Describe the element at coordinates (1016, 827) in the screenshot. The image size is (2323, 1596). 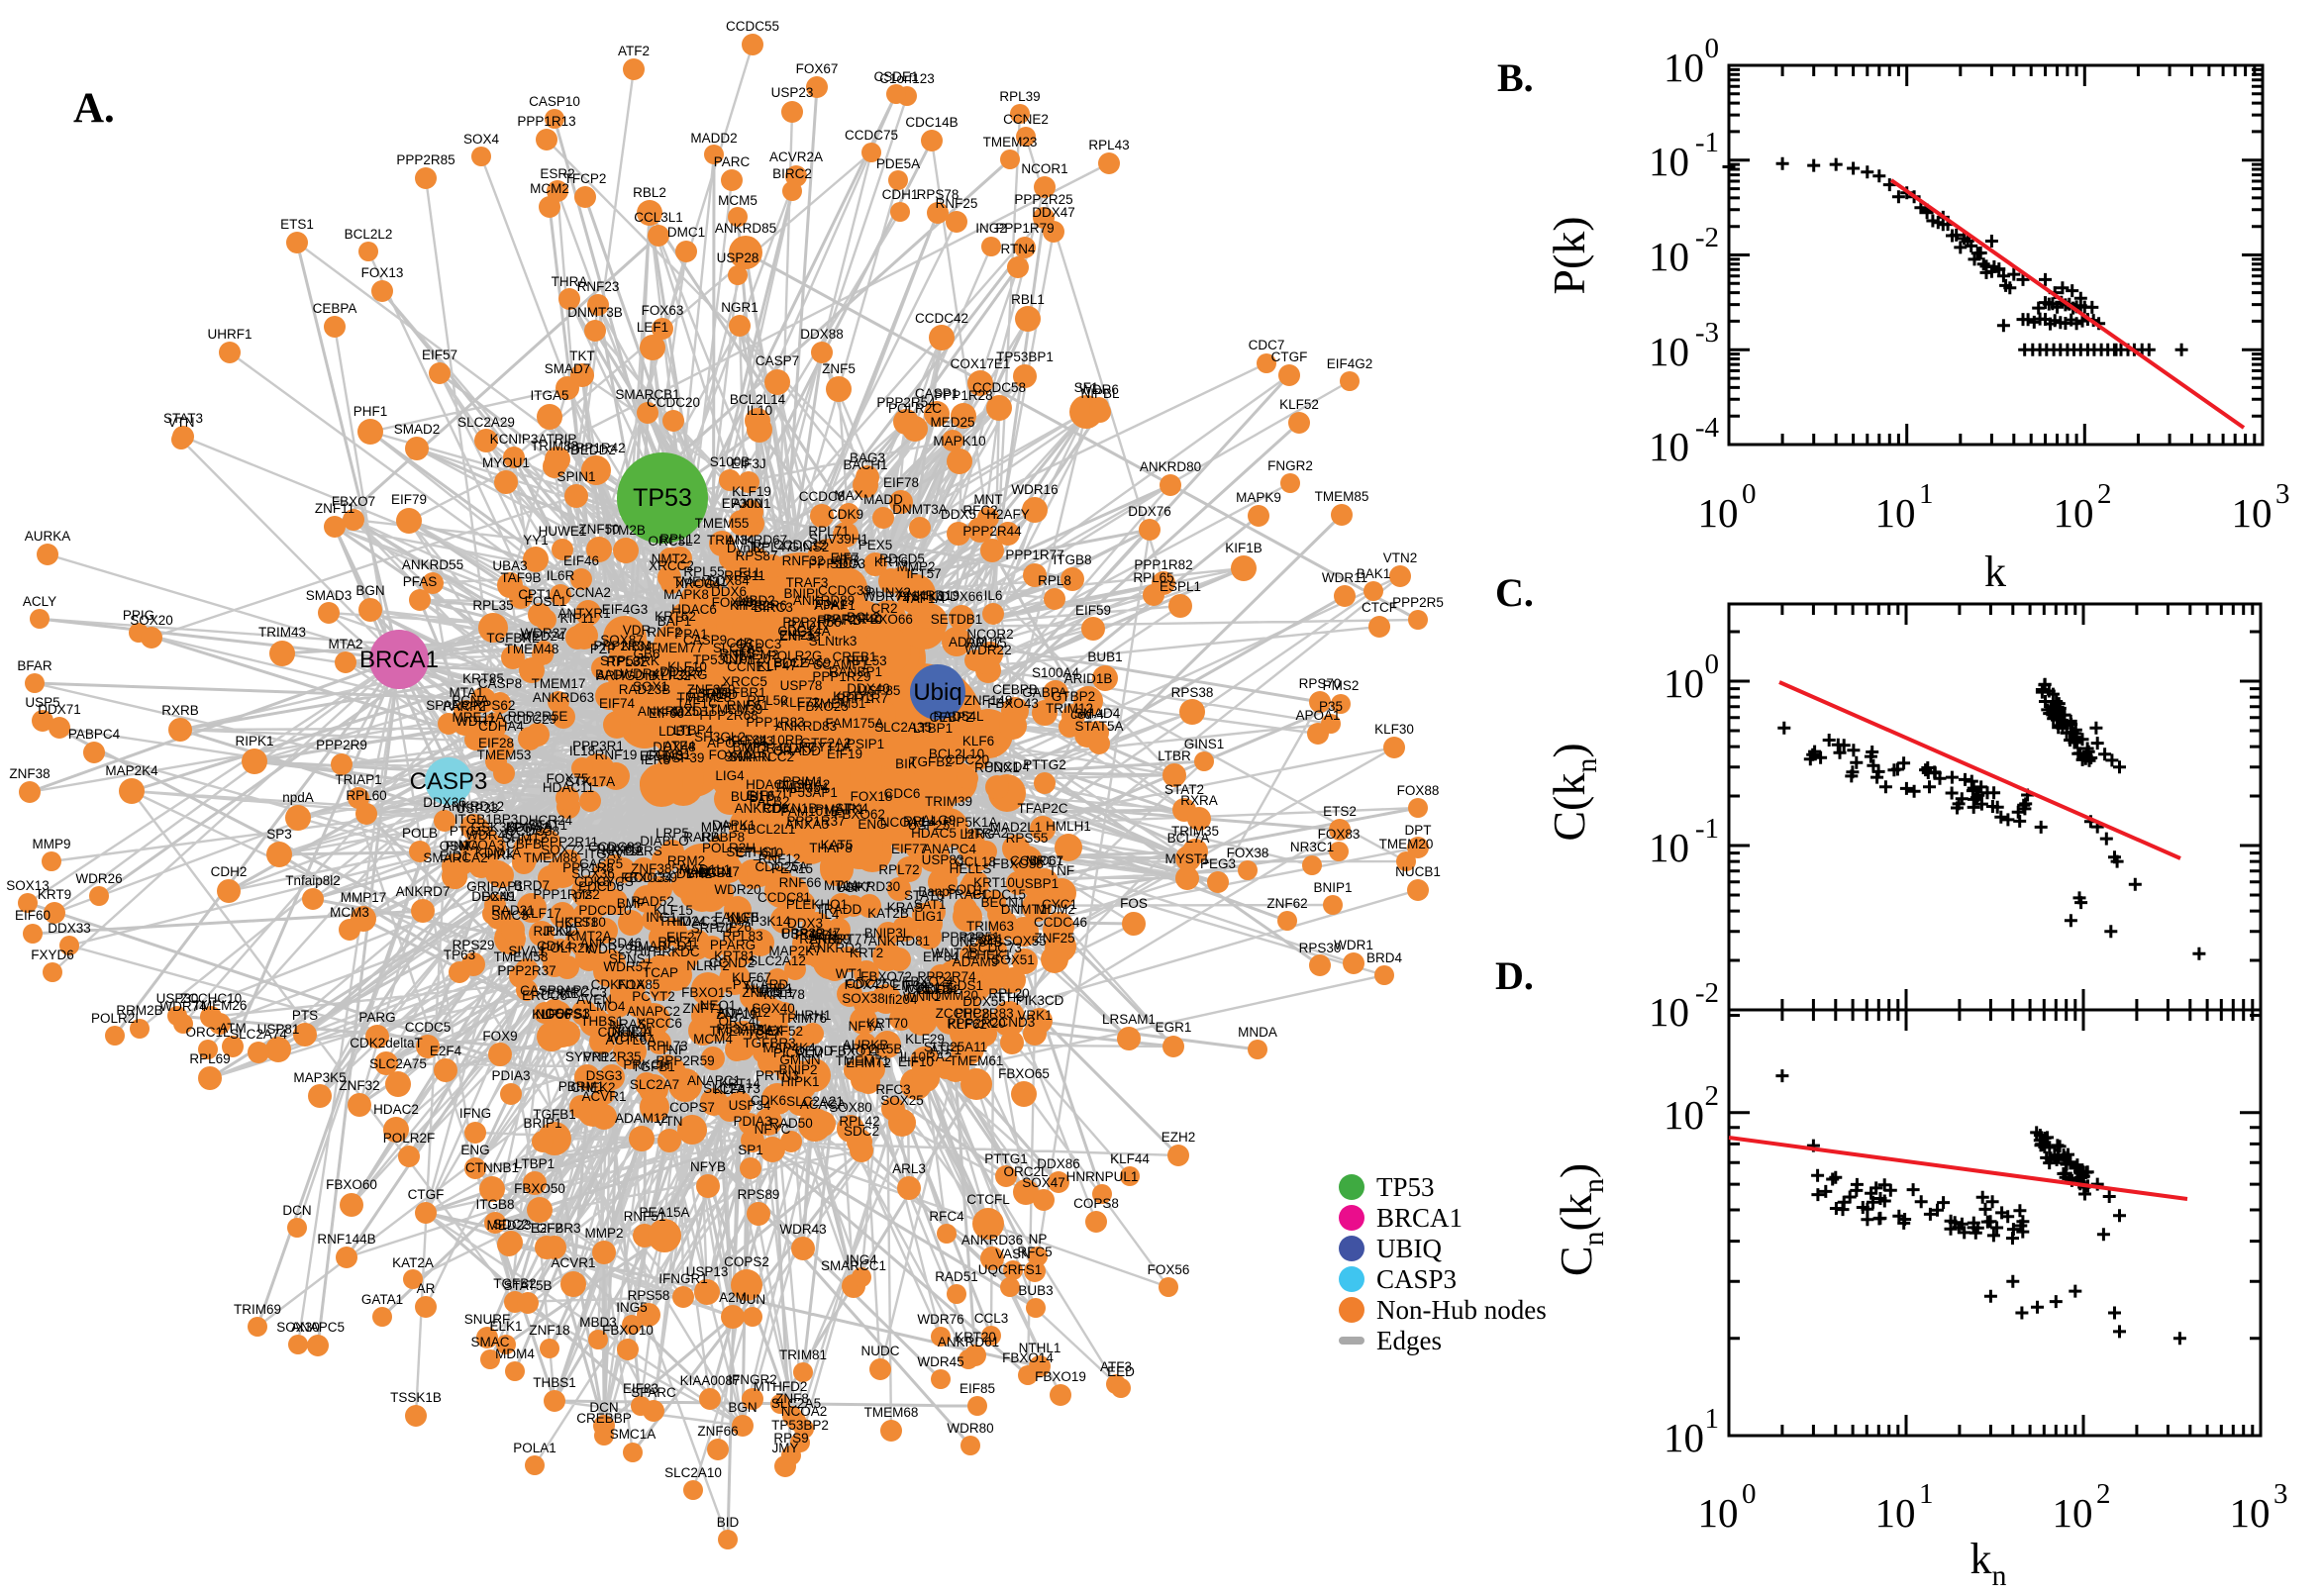
I see `svg-text: MAD2L1` at that location.